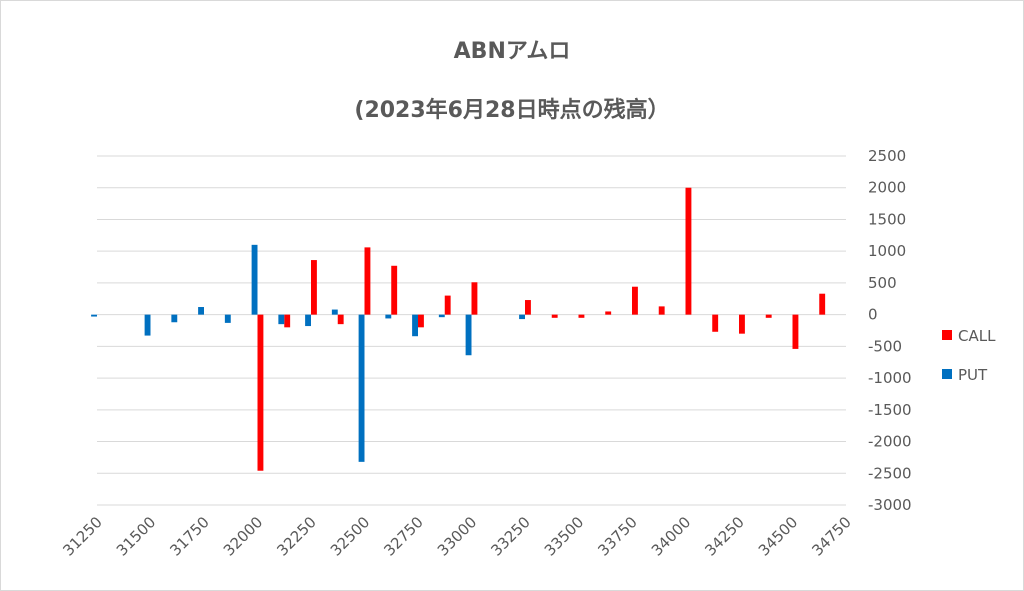 The height and width of the screenshot is (591, 1024). Describe the element at coordinates (243, 536) in the screenshot. I see `x-tick-label: 32000` at that location.